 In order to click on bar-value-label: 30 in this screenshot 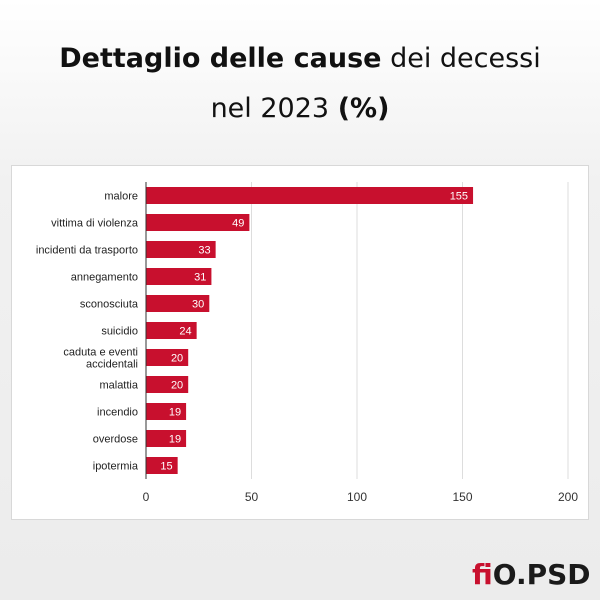, I will do `click(198, 305)`.